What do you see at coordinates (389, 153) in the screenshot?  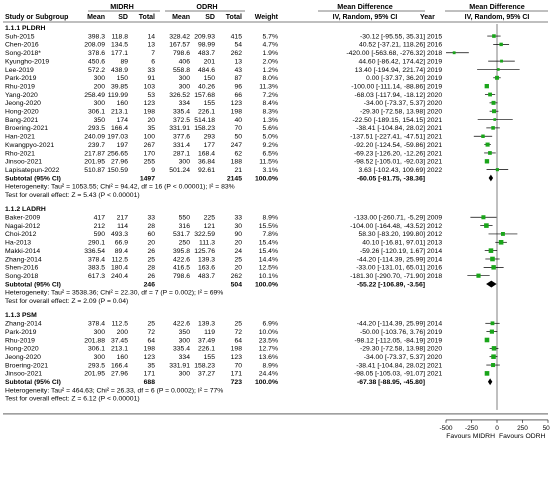 I see `cell-ci: -69.23 [-126.20, -12.26]` at bounding box center [389, 153].